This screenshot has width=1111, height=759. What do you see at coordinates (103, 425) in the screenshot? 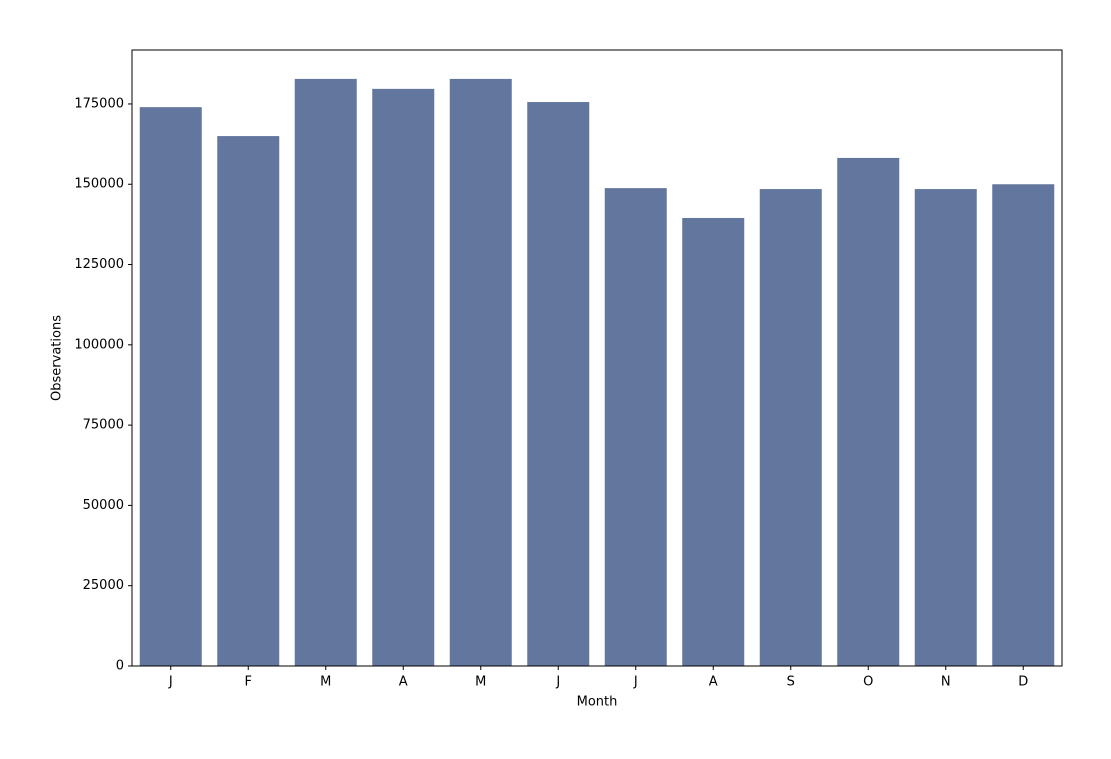
I see `y-tick-label: 75000` at bounding box center [103, 425].